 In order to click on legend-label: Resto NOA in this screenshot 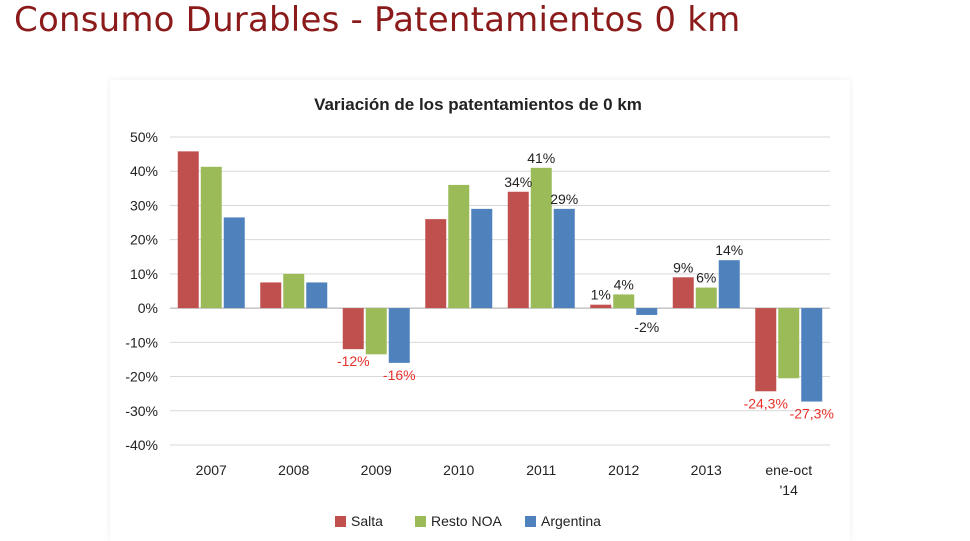, I will do `click(466, 521)`.